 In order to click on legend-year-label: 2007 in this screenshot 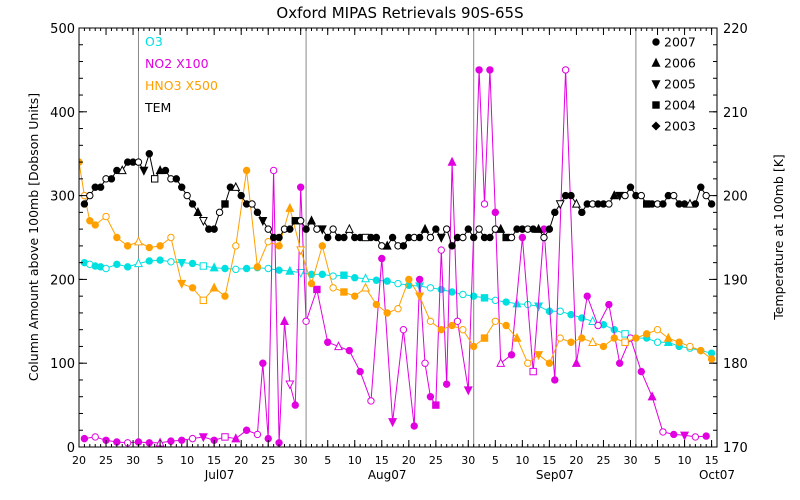, I will do `click(680, 42)`.